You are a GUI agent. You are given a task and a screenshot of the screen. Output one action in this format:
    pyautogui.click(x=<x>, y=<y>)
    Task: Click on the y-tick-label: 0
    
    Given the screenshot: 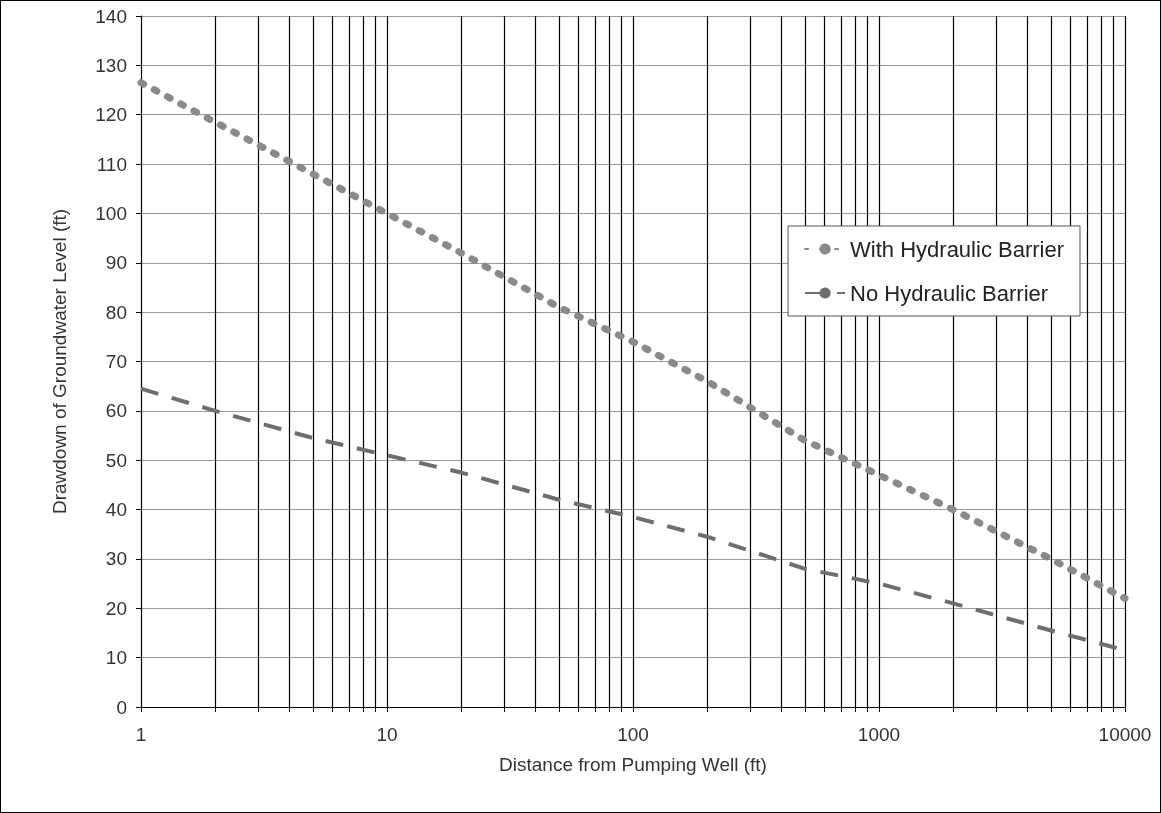 What is the action you would take?
    pyautogui.click(x=121, y=707)
    